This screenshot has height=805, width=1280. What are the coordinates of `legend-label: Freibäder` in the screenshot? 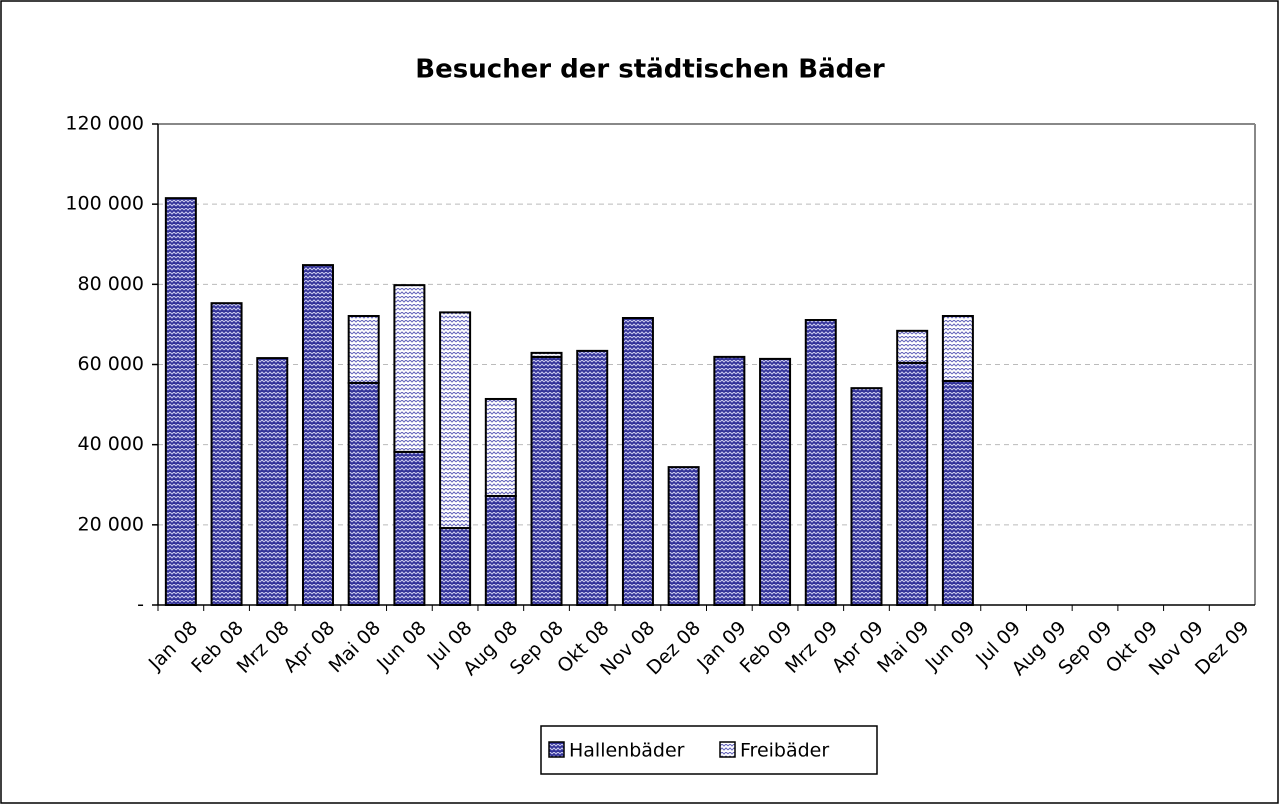 It's located at (784, 751).